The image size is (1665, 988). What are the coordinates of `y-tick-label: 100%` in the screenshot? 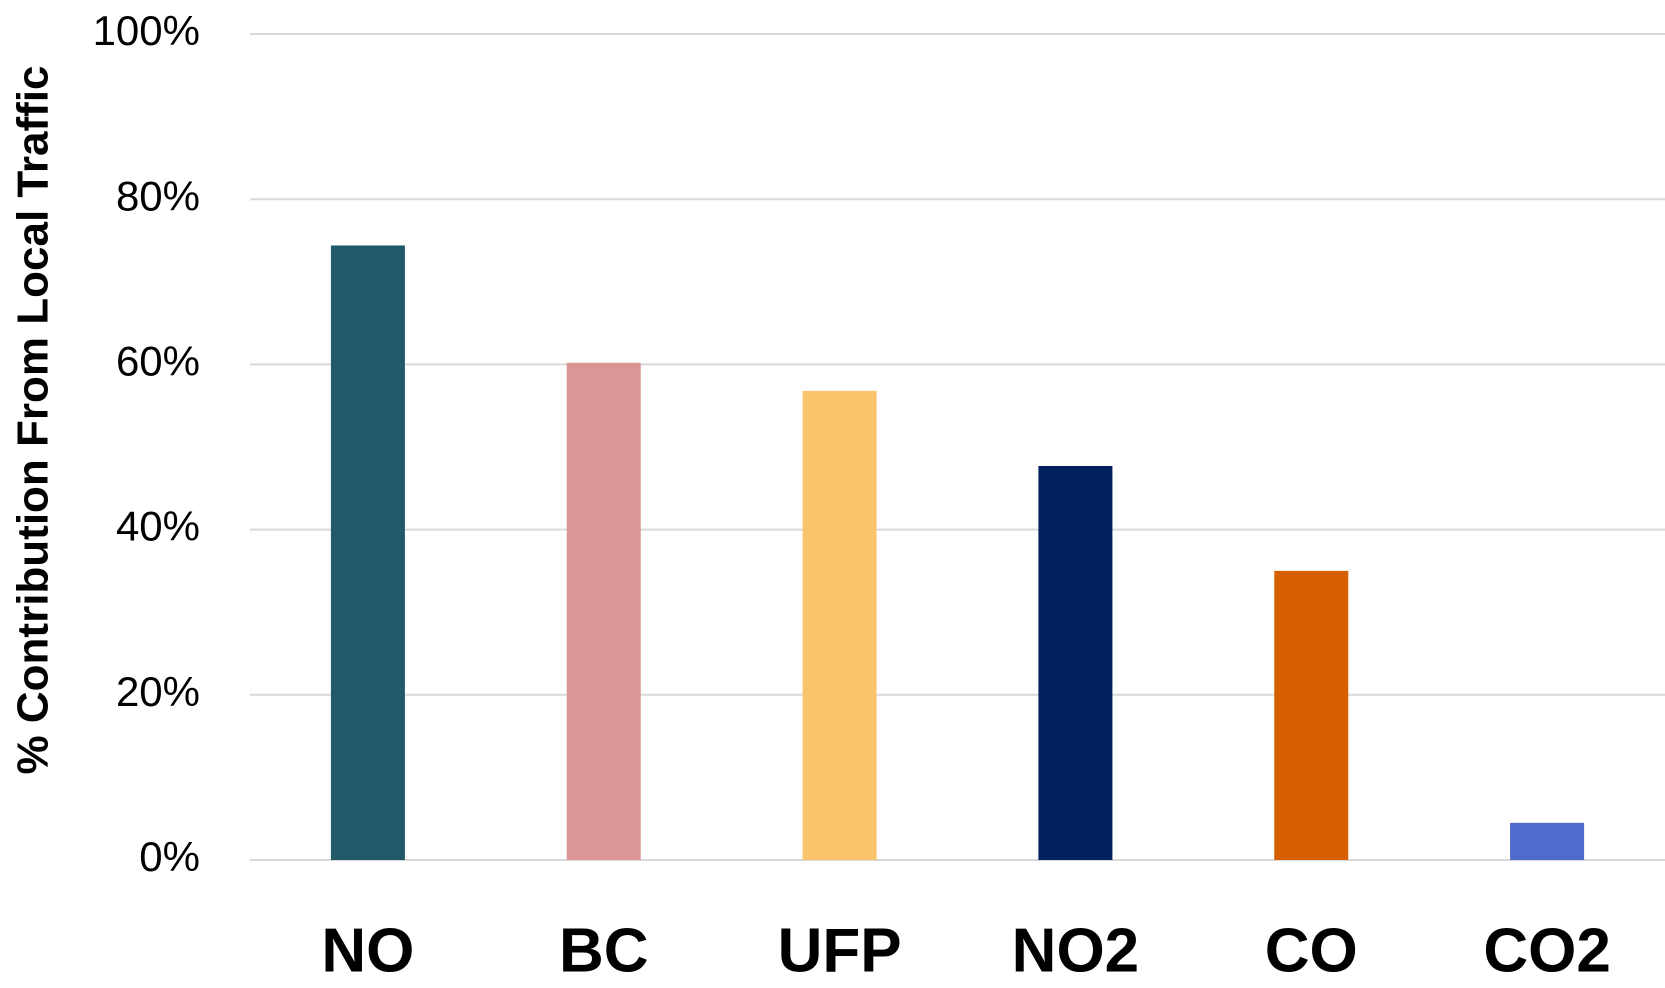 It's located at (146, 30).